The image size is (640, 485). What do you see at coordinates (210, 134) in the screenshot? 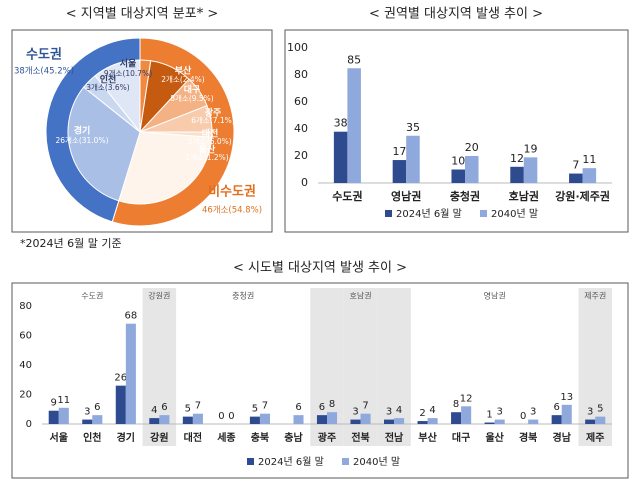
I see `slice-label: 대전` at bounding box center [210, 134].